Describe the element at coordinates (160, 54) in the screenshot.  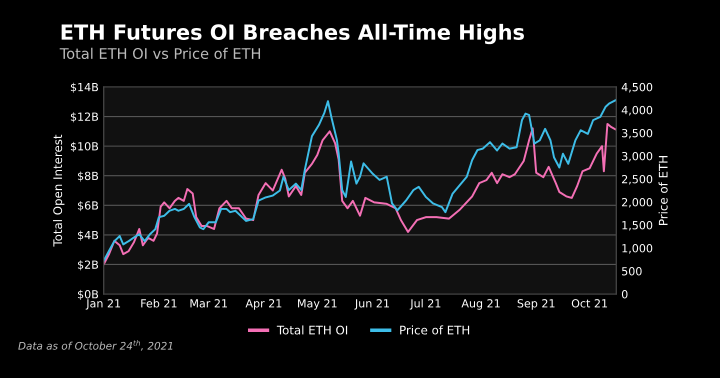
I see `chart-subtitle: Total ETH OI vs Price of ETH` at that location.